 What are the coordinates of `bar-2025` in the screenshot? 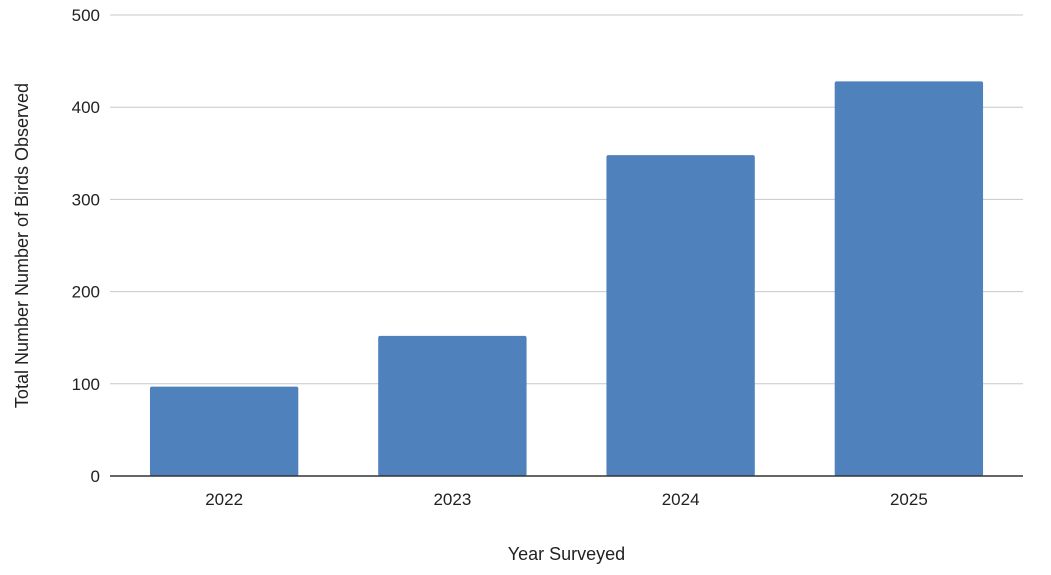 It's located at (909, 278).